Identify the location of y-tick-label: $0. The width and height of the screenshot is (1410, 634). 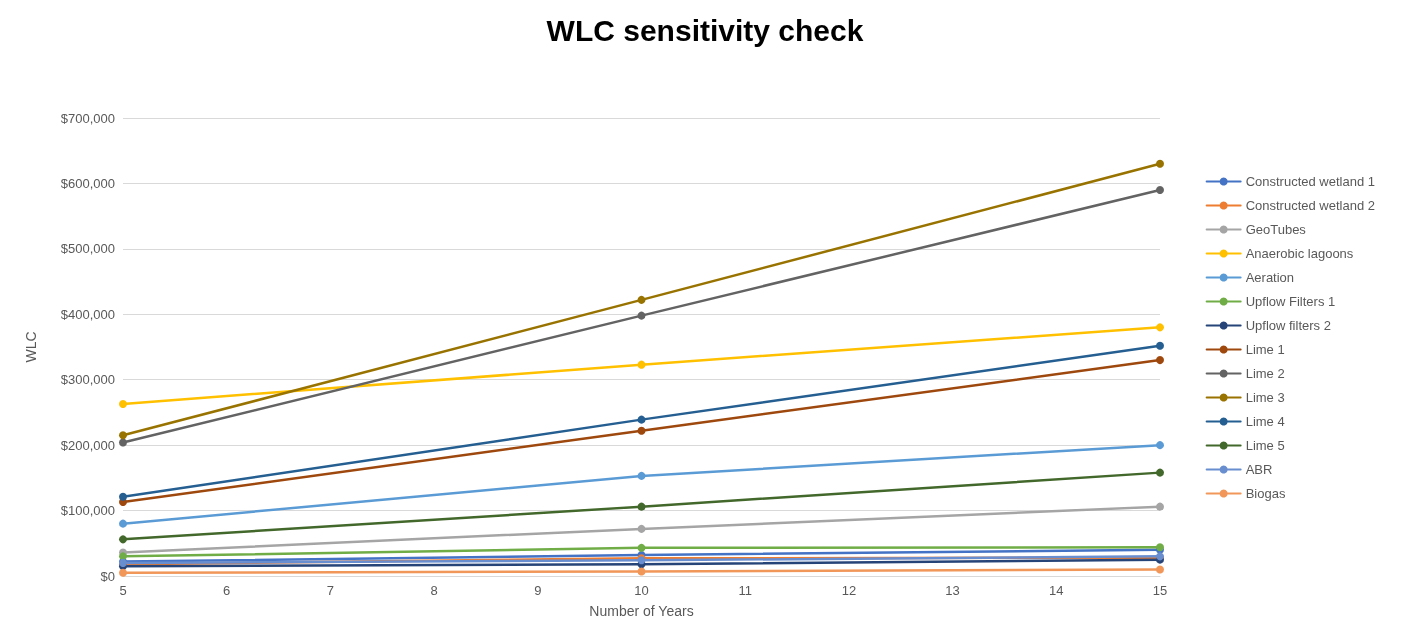
(107, 576).